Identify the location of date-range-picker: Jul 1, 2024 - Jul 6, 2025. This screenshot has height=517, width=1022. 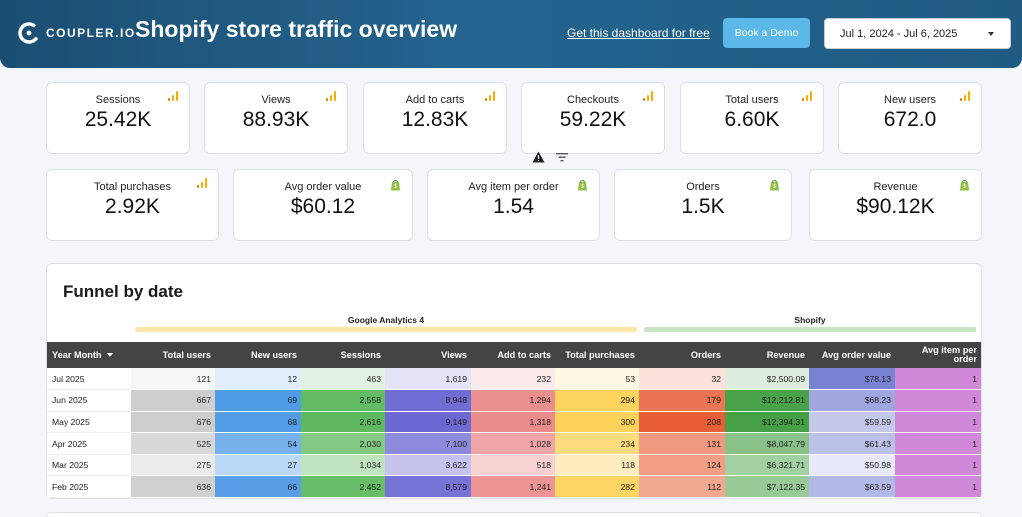
(917, 33).